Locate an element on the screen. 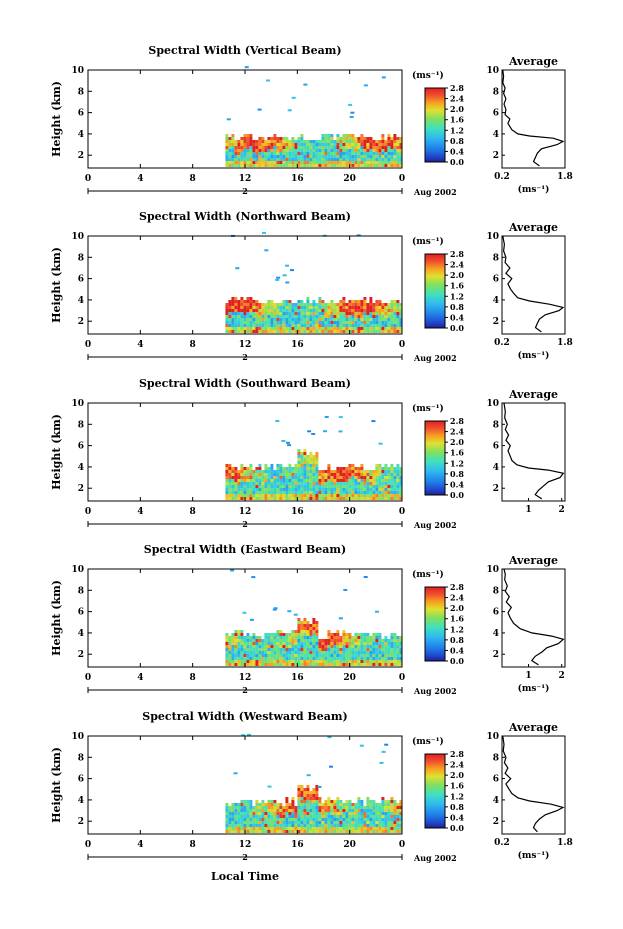 The image size is (623, 929). profile-y-tick-label: 6 is located at coordinates (496, 280).